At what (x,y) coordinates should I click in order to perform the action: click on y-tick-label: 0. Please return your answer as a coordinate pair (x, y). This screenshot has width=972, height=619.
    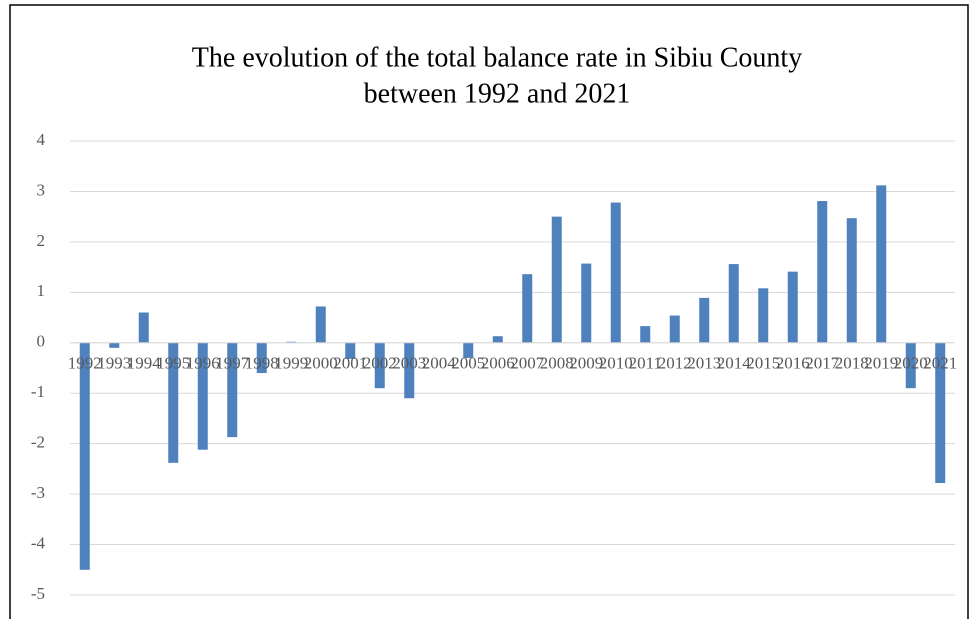
    Looking at the image, I should click on (41, 341).